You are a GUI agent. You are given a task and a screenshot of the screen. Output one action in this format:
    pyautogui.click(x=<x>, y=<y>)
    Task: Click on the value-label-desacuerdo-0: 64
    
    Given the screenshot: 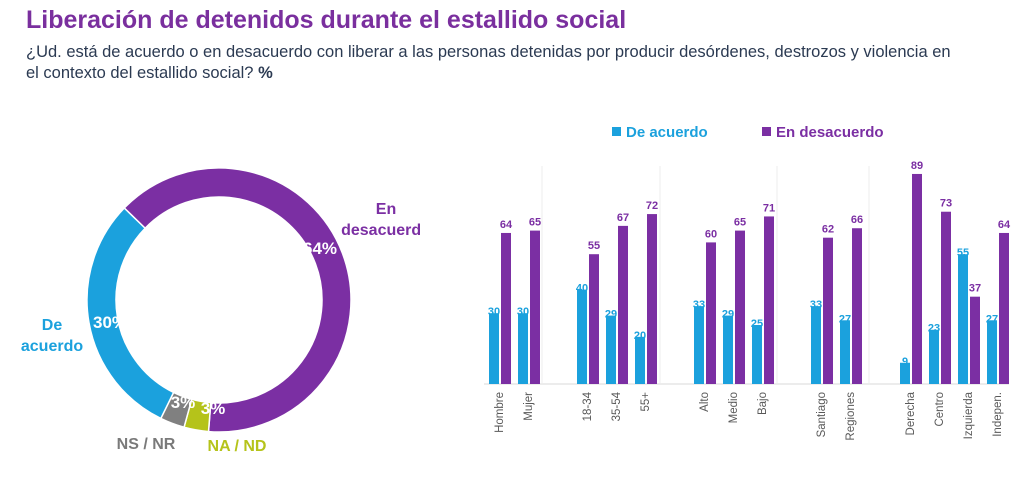 What is the action you would take?
    pyautogui.click(x=506, y=225)
    